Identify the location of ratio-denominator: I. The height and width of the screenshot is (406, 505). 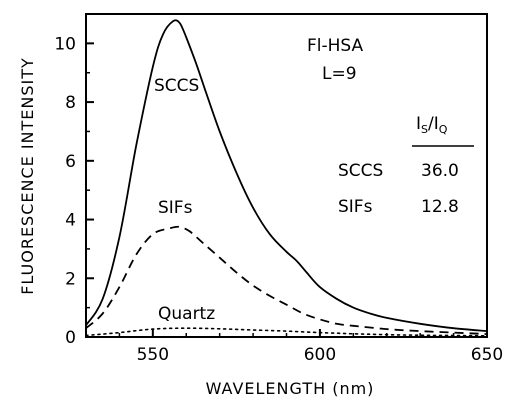
(436, 124).